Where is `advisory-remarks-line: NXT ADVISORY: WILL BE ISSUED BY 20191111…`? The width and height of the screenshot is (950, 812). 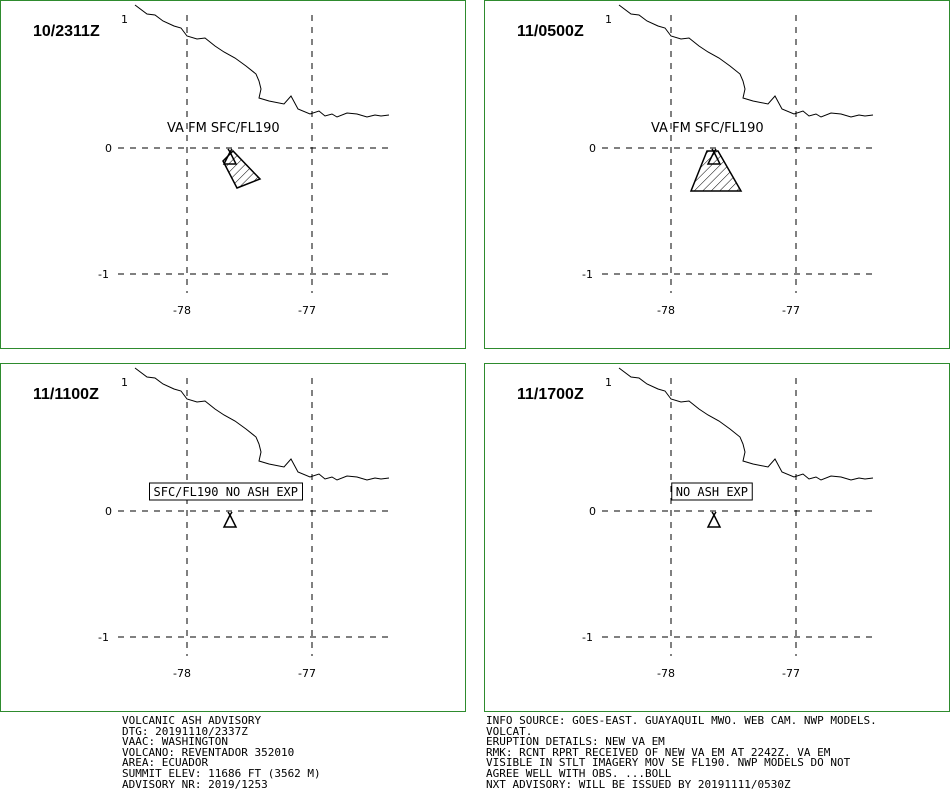
advisory-remarks-line: NXT ADVISORY: WILL BE ISSUED BY 20191111… is located at coordinates (638, 784).